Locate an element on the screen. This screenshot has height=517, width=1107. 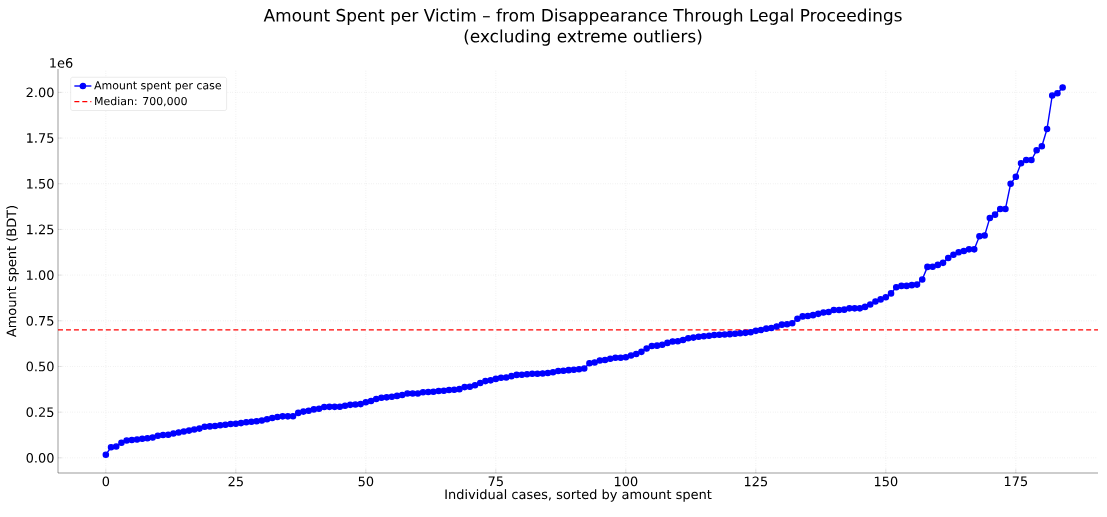
legend-label: Amount spent per case is located at coordinates (158, 86).